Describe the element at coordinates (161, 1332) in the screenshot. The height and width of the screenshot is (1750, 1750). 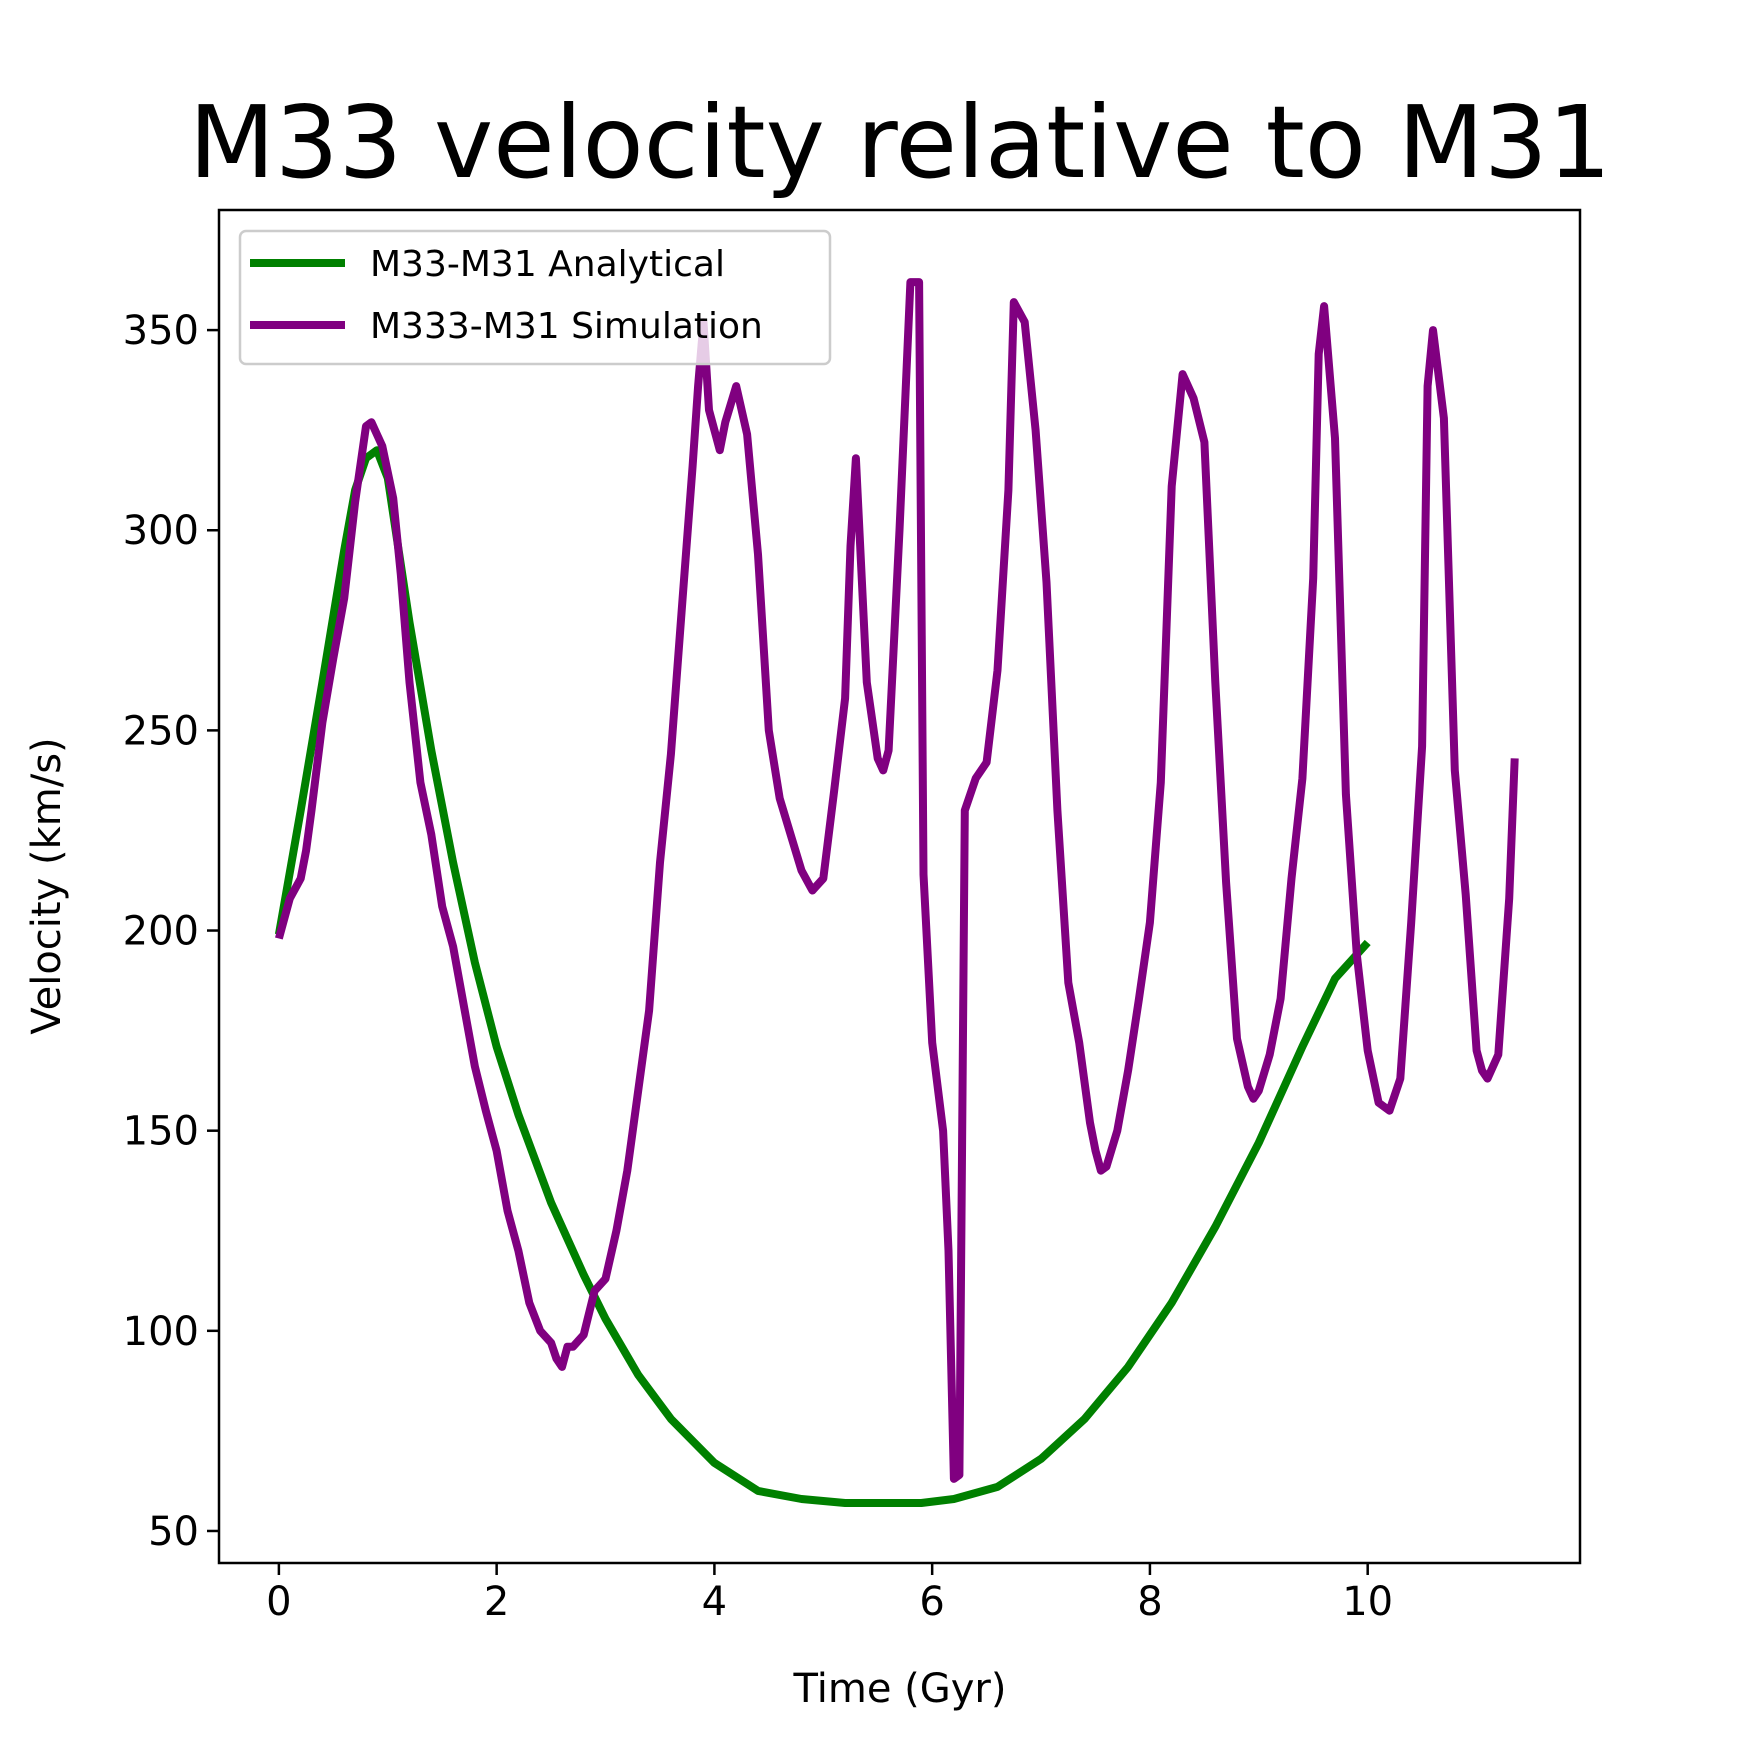
I see `y-tick-label: 100` at that location.